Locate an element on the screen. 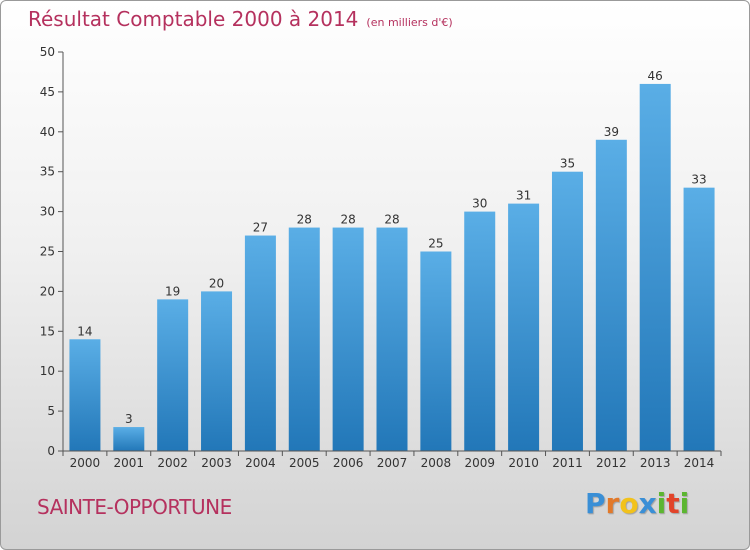 This screenshot has height=550, width=750. value-label-2007: 28 is located at coordinates (391, 220).